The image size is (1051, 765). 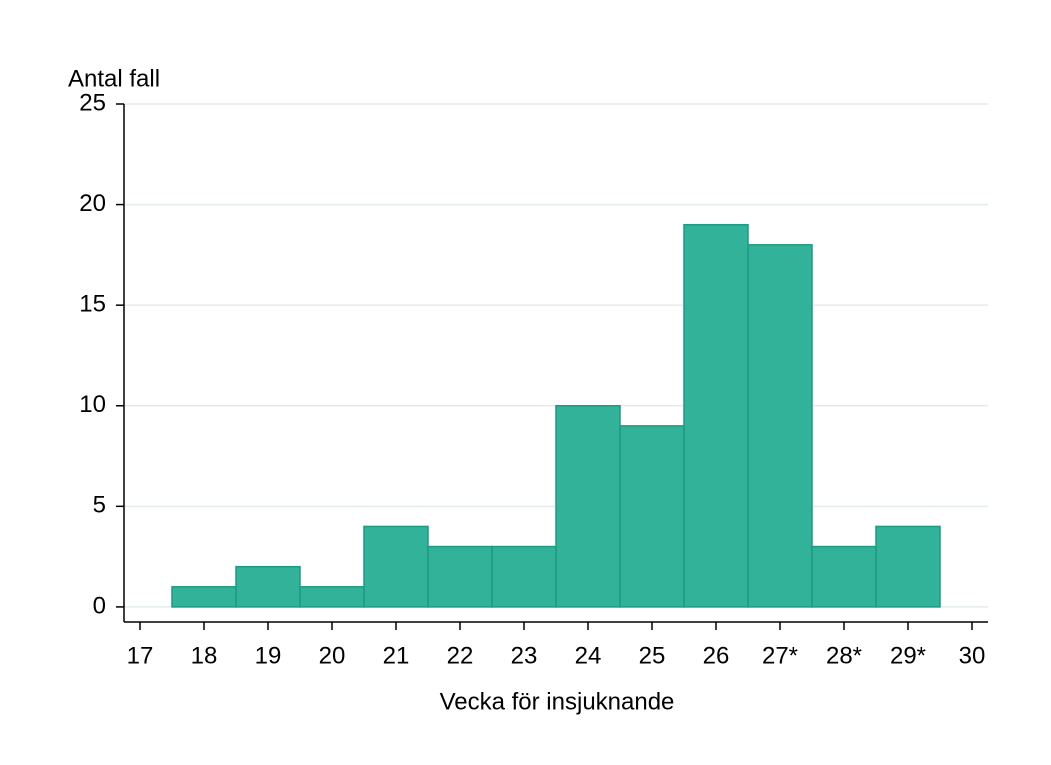 I want to click on y-tick-label: 25, so click(x=92, y=102).